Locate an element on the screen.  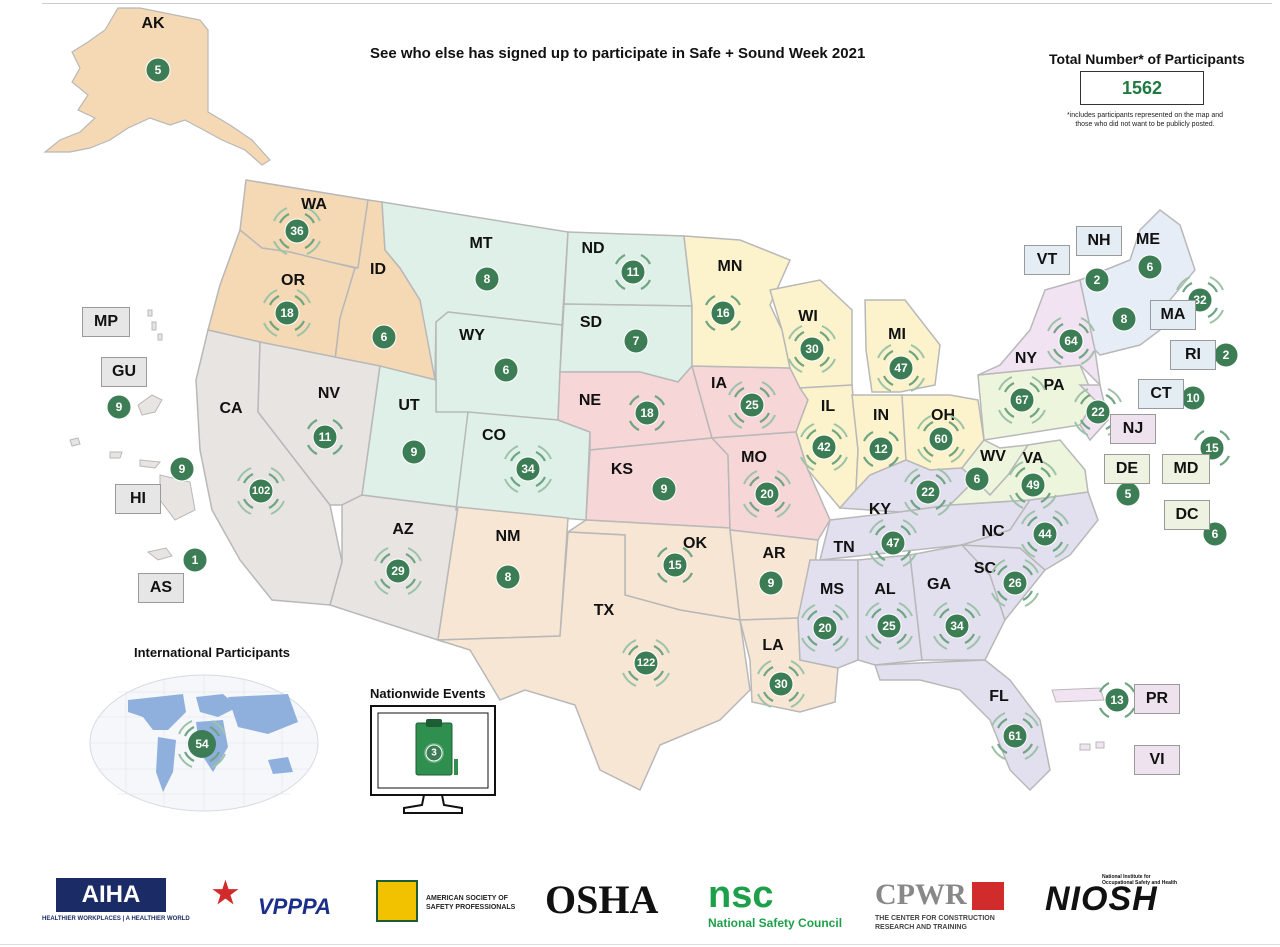
count-badge-ar: 9 is located at coordinates (771, 583).